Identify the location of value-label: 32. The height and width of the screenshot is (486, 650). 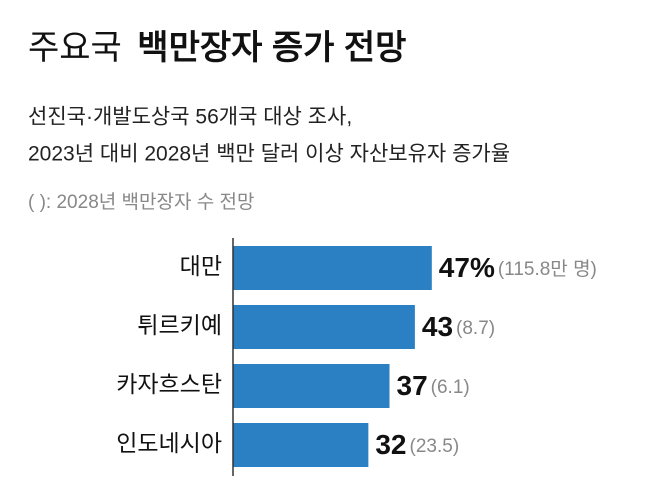
(390, 444).